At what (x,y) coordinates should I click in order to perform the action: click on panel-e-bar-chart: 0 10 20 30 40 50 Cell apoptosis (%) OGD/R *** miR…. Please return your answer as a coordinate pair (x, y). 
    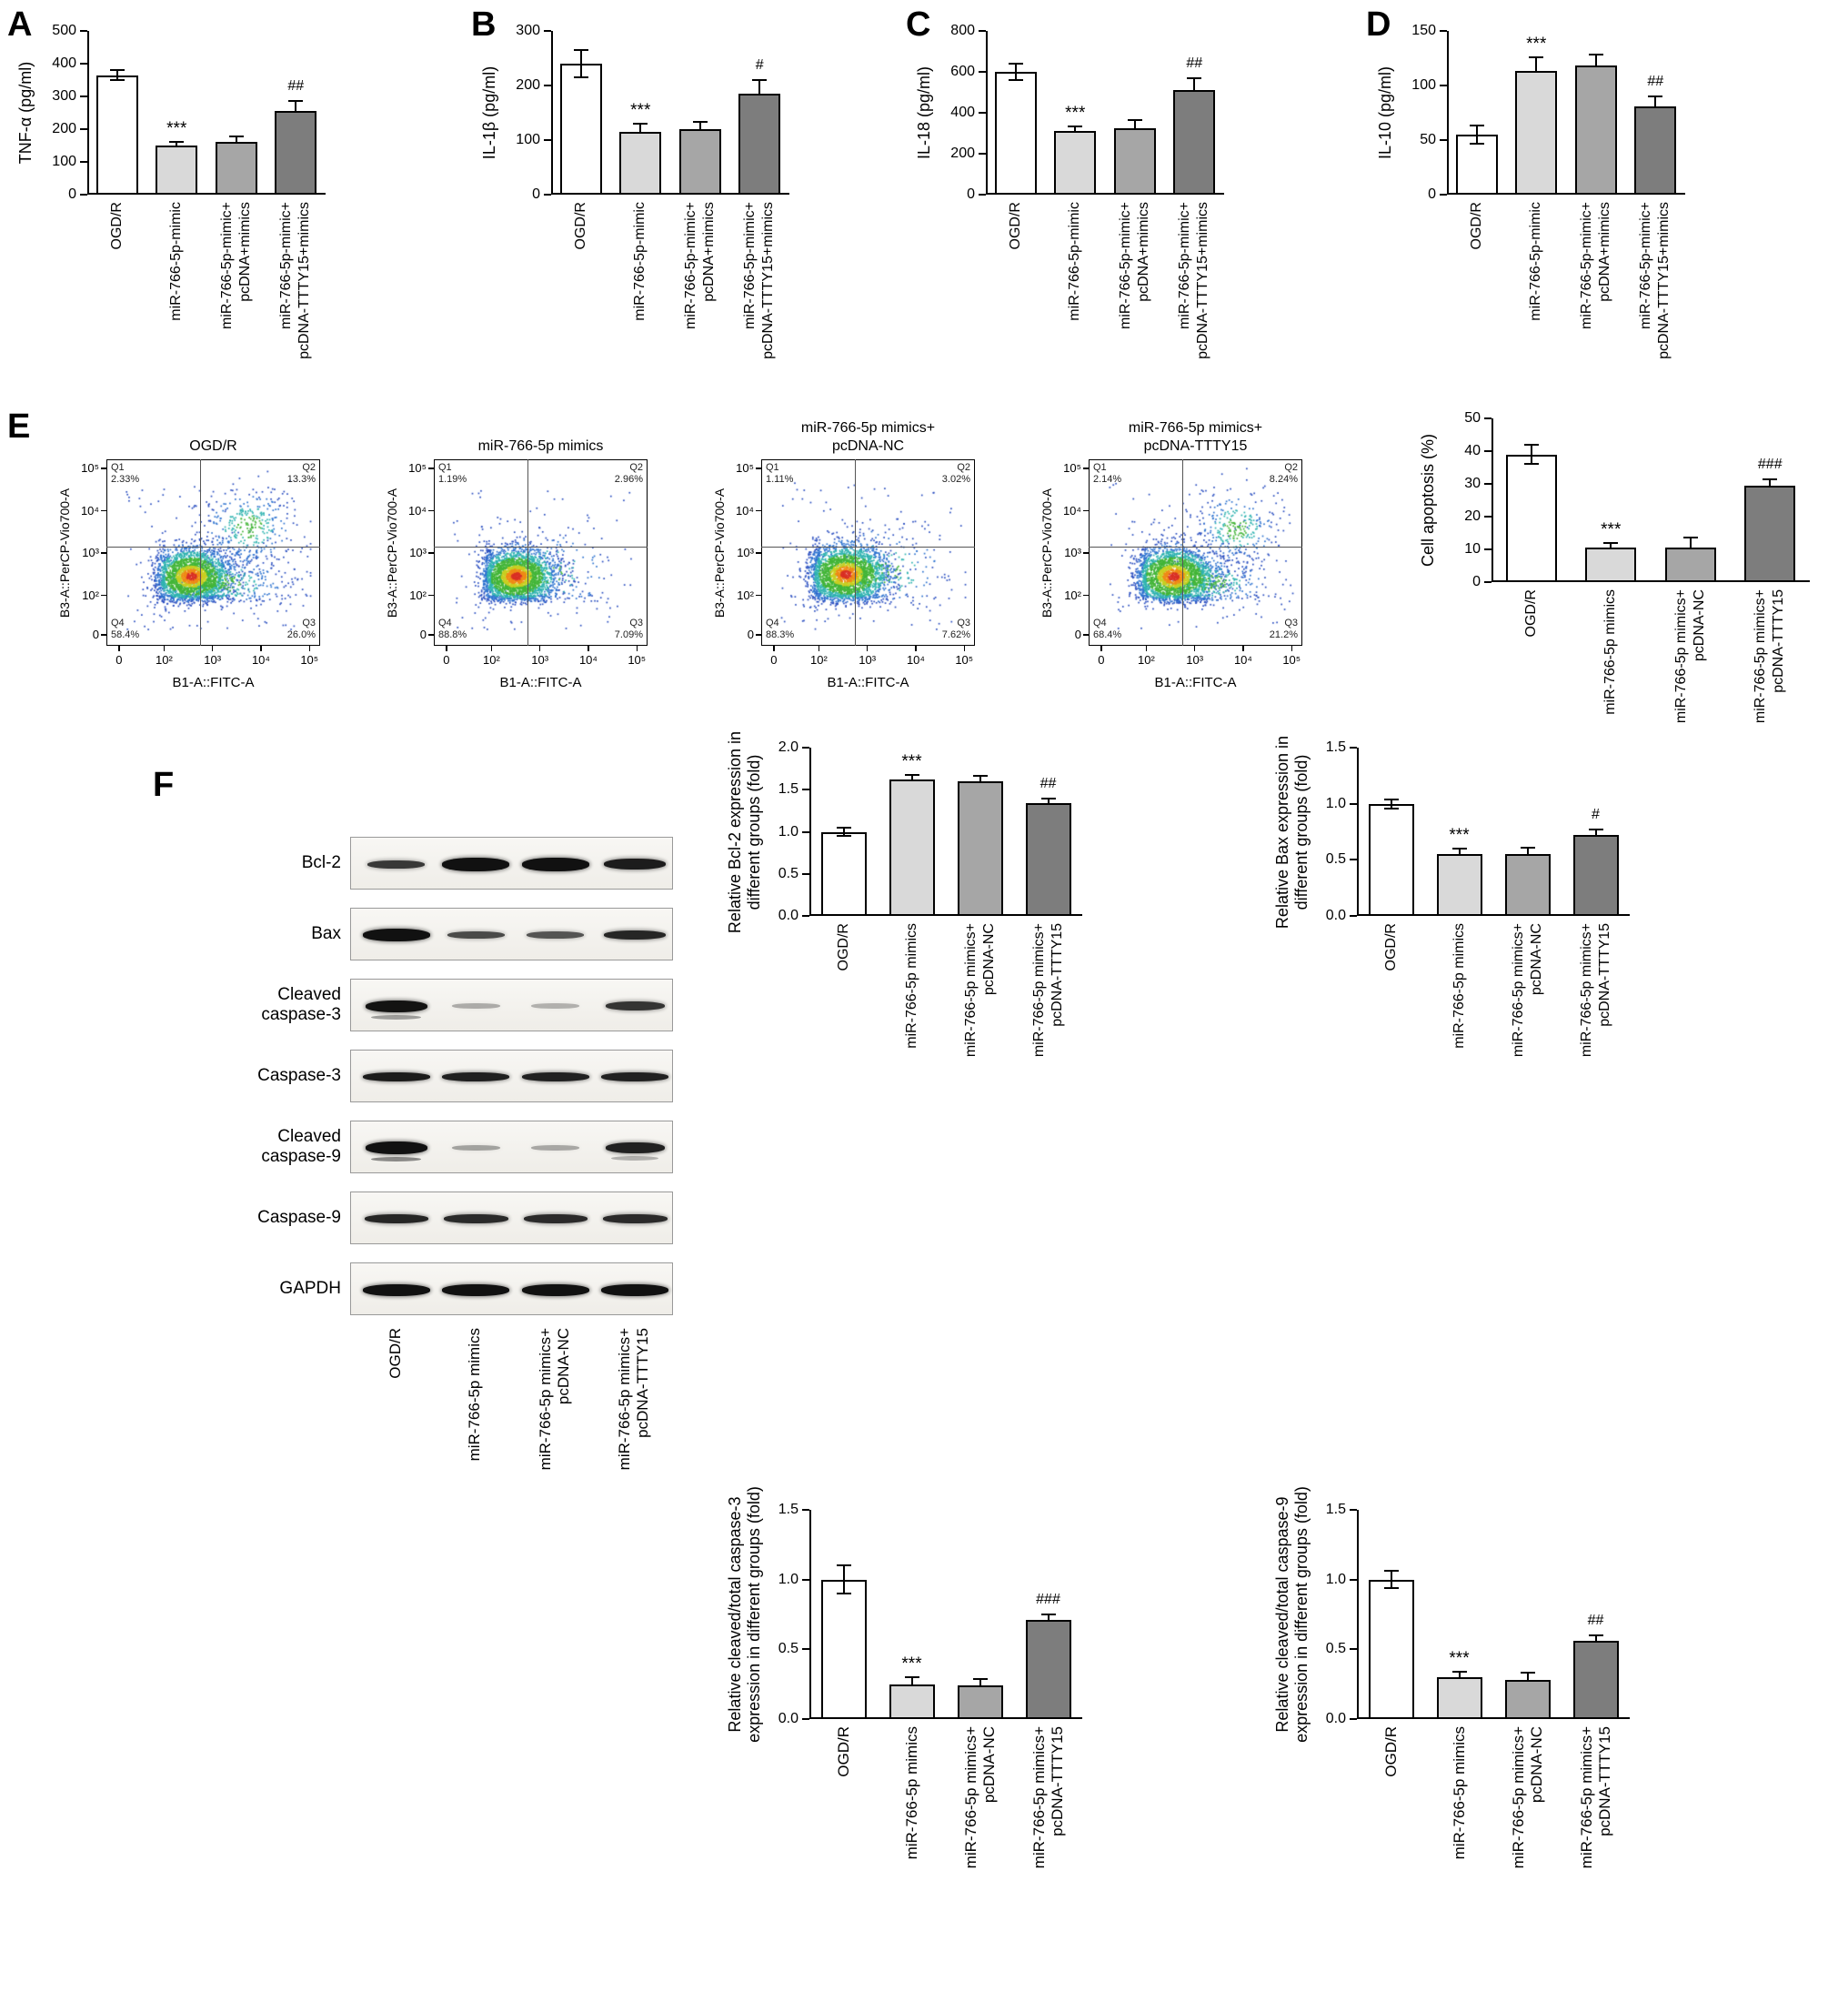
    Looking at the image, I should click on (1628, 662).